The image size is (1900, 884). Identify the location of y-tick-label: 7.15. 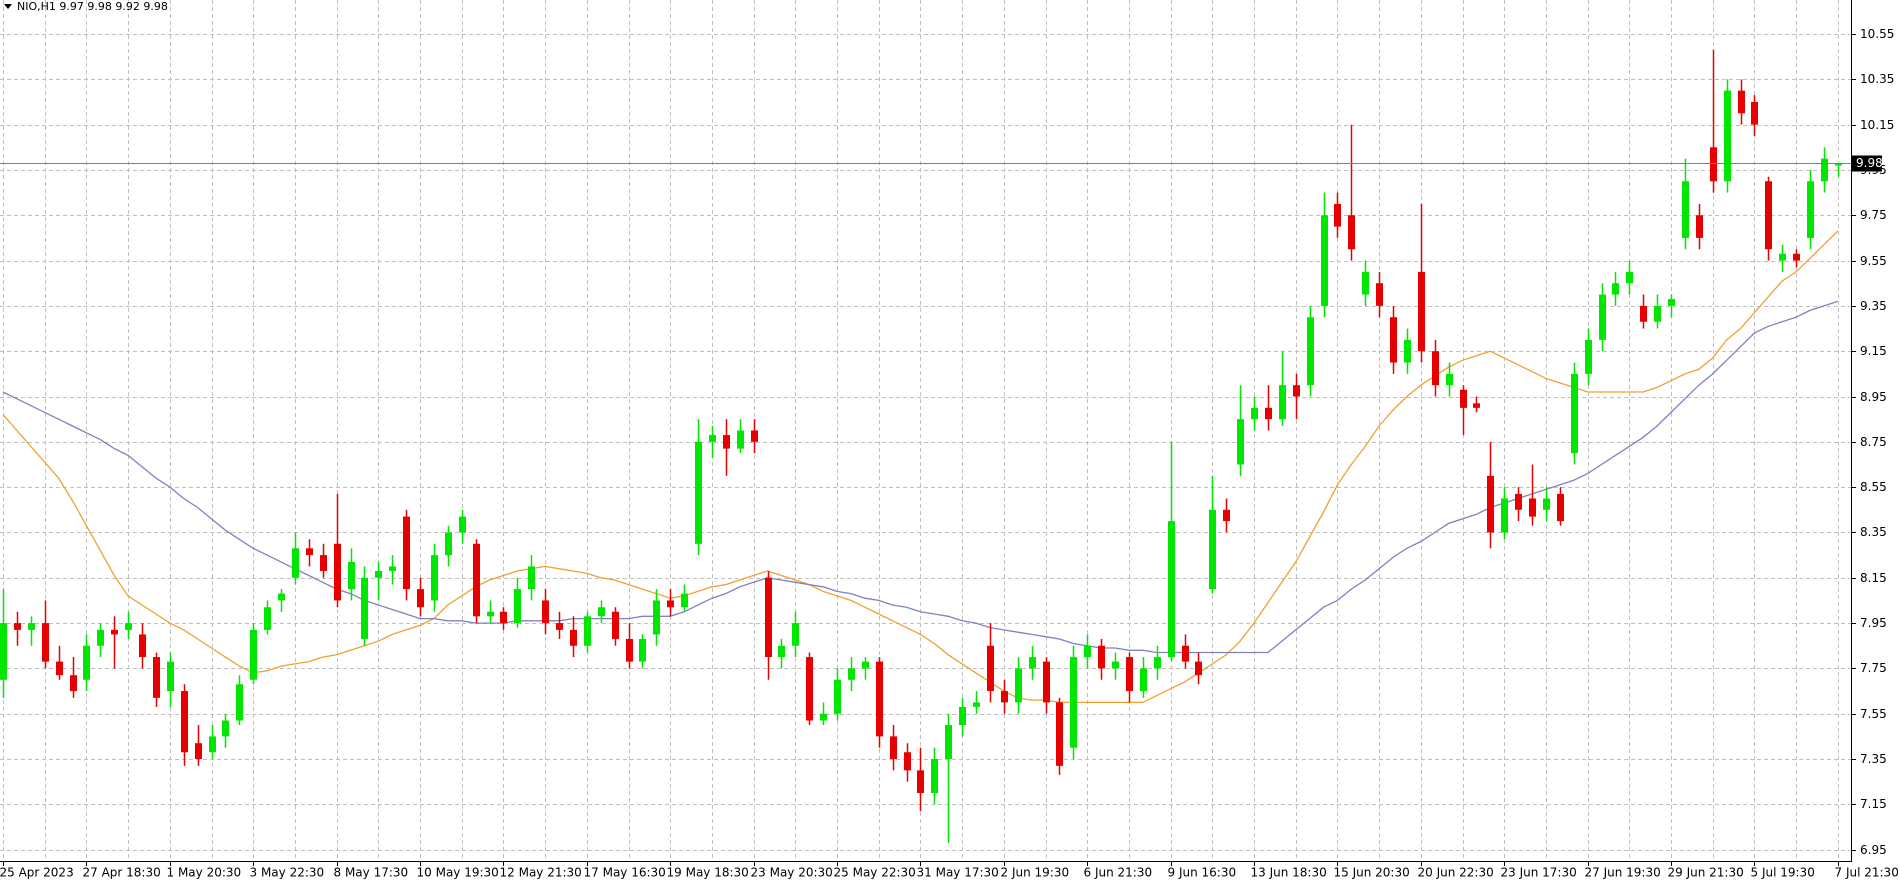
(1873, 804).